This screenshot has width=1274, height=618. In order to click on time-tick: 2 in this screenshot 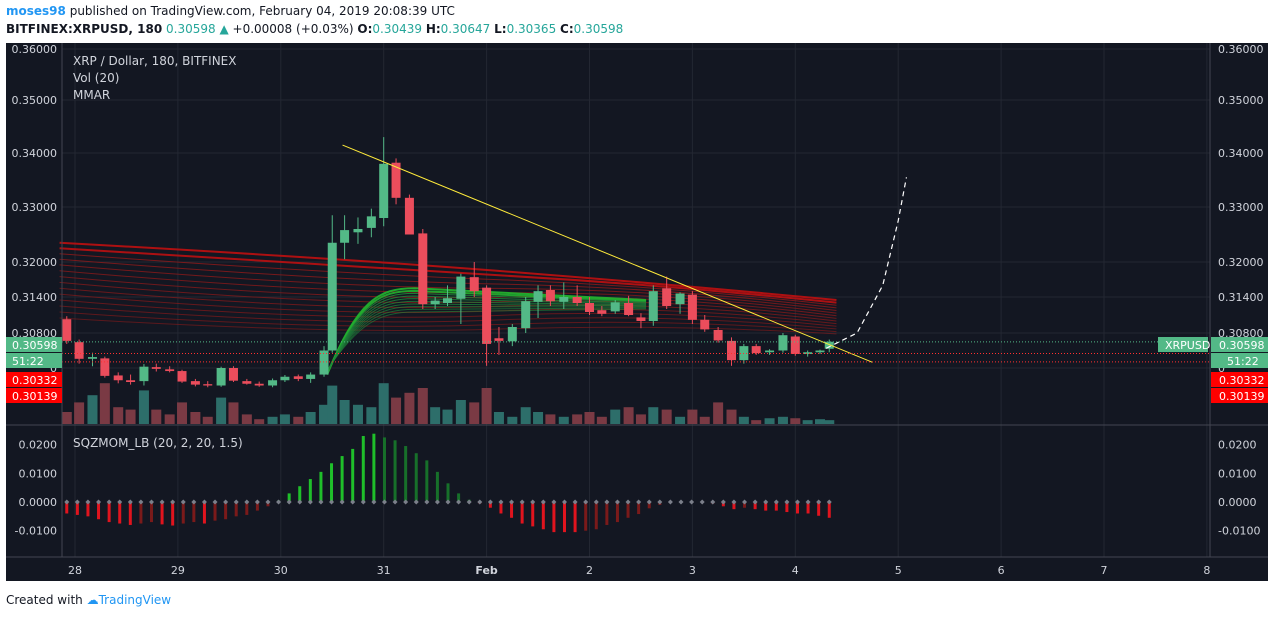, I will do `click(589, 570)`.